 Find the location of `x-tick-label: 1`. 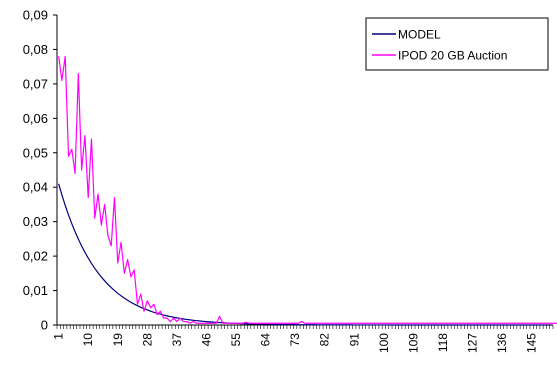

x-tick-label: 1 is located at coordinates (59, 336).